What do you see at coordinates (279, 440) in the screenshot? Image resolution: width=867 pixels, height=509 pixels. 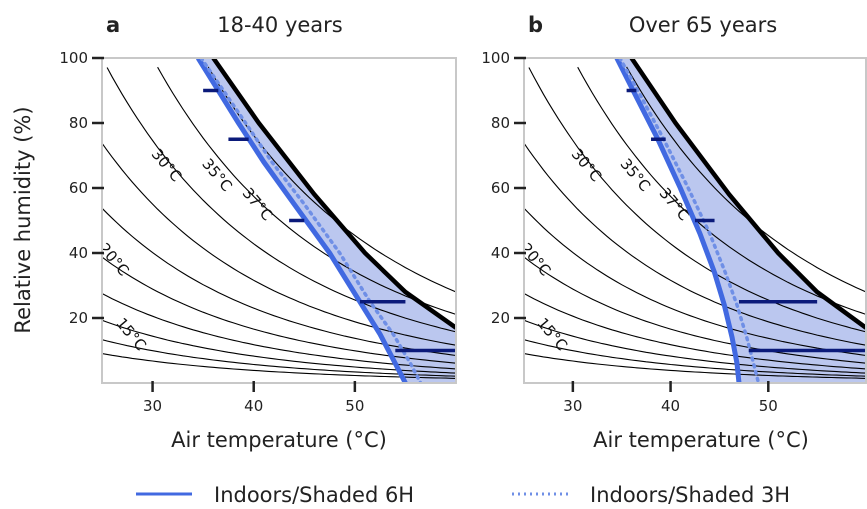 I see `x-axis-label-a: Air temperature (°C)` at bounding box center [279, 440].